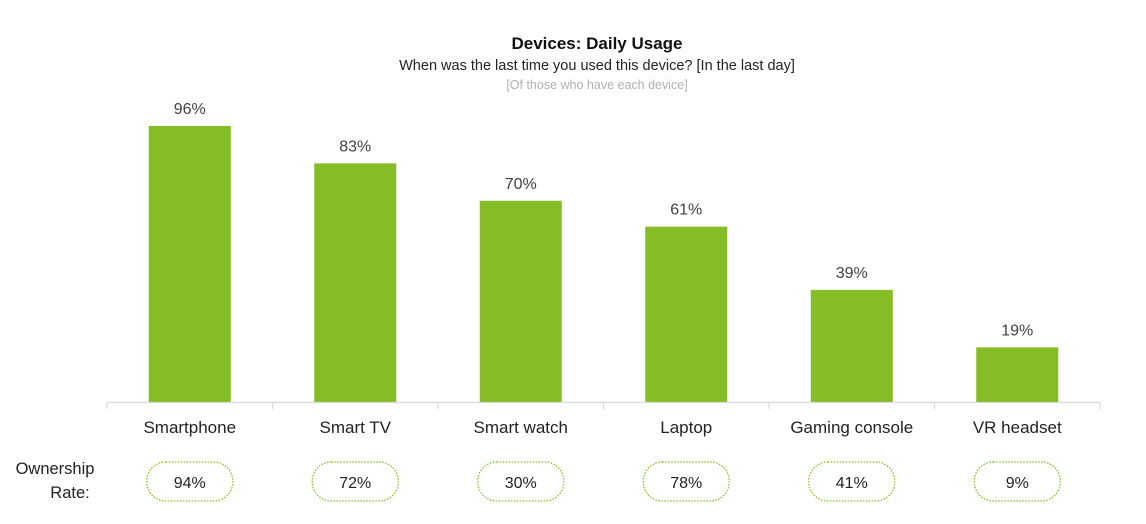 This screenshot has height=524, width=1146. What do you see at coordinates (603, 481) in the screenshot?
I see `ownership-row: 94% 72% 30% 78% 41% 9%` at bounding box center [603, 481].